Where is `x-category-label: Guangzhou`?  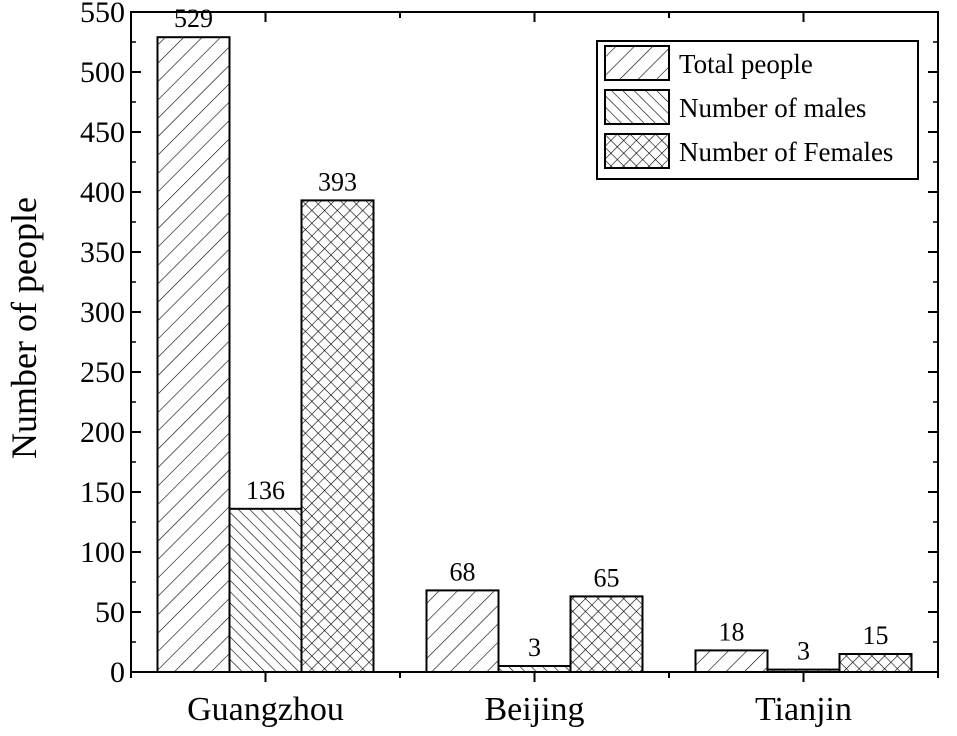 x-category-label: Guangzhou is located at coordinates (265, 709).